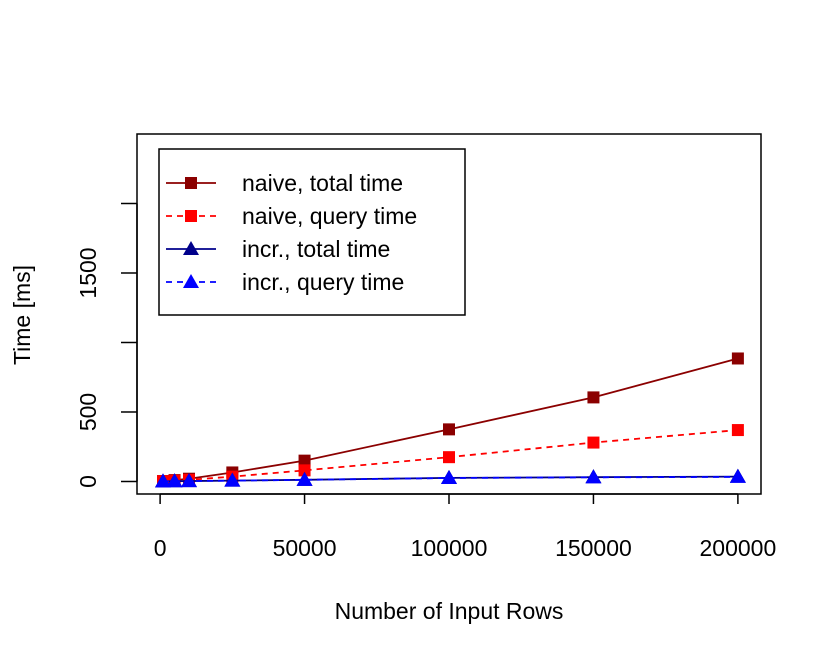  What do you see at coordinates (593, 548) in the screenshot?
I see `x-tick-label: 150000` at bounding box center [593, 548].